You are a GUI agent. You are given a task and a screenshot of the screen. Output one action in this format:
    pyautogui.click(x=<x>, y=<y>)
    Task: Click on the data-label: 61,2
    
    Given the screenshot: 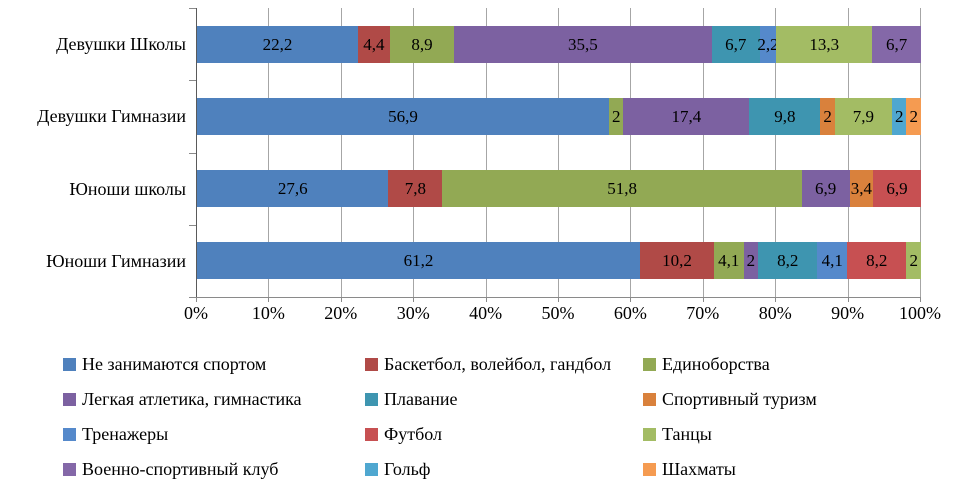 What is the action you would take?
    pyautogui.click(x=418, y=261)
    